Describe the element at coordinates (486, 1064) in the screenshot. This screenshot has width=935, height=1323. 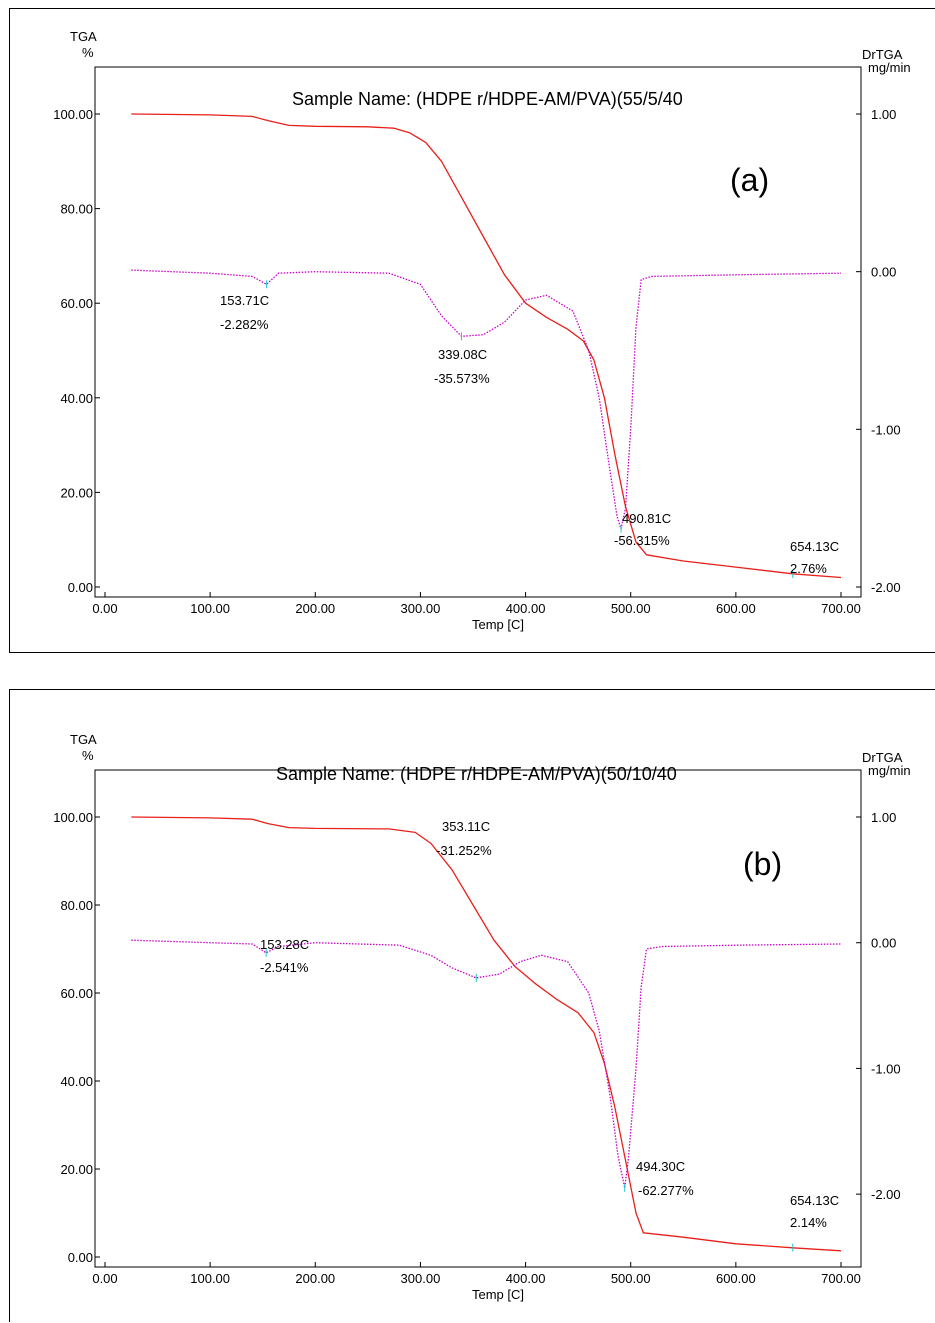
I see `drtga-derivative-curve` at that location.